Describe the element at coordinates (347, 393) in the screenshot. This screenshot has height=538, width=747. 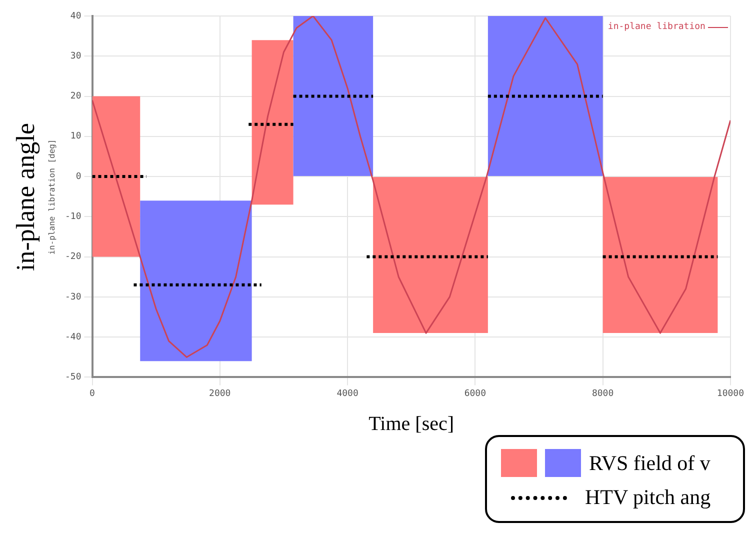
I see `x-tick-label: 4000` at that location.